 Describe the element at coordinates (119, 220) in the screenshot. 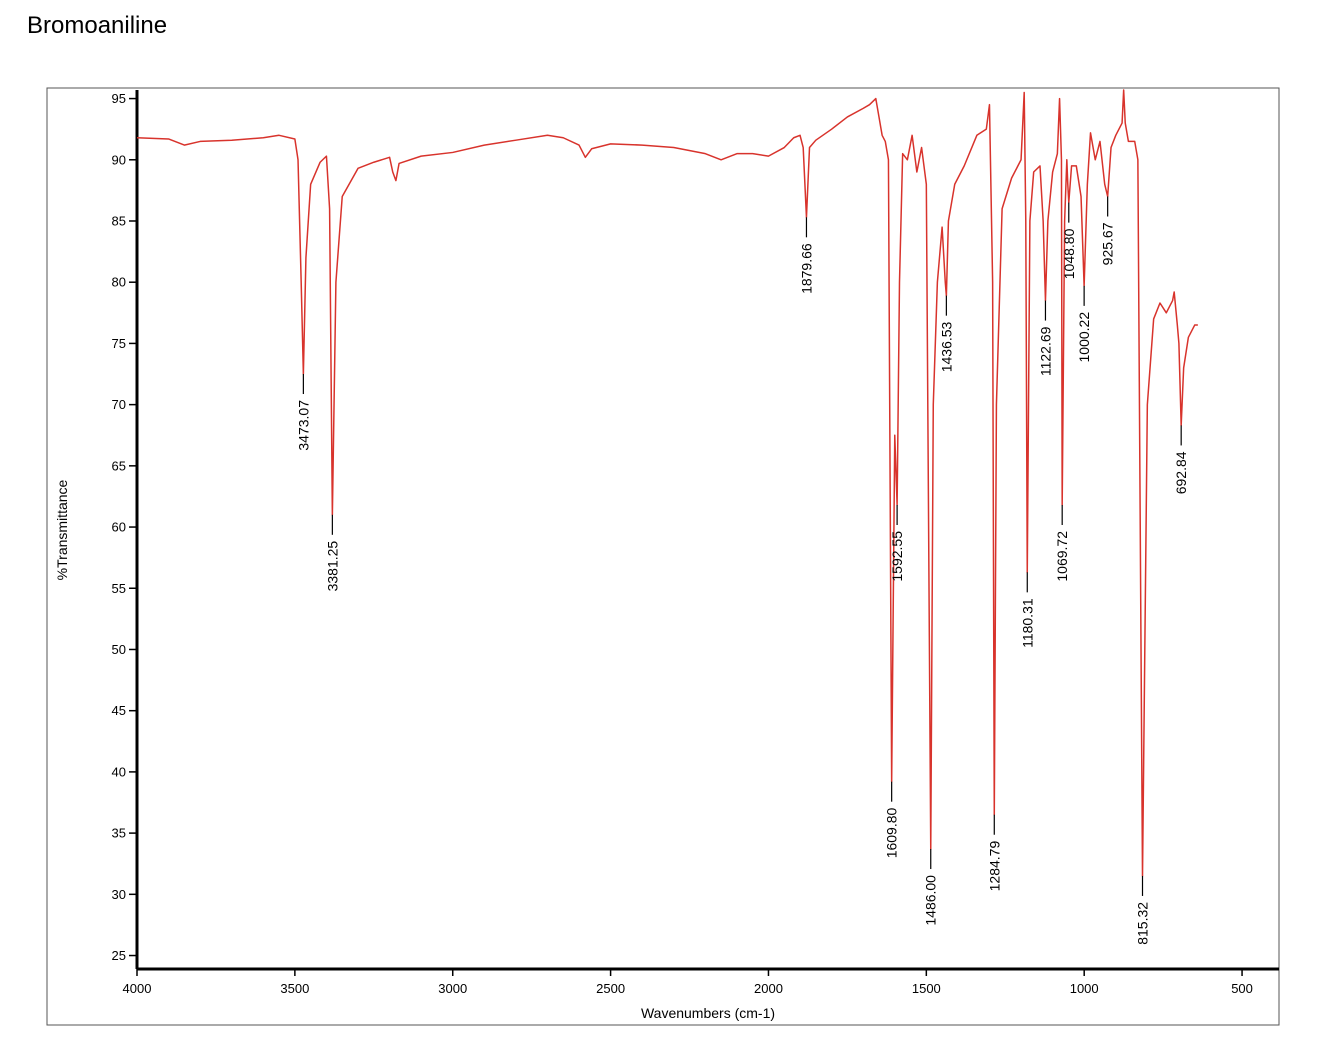

I see `y-tick-label: 85` at that location.